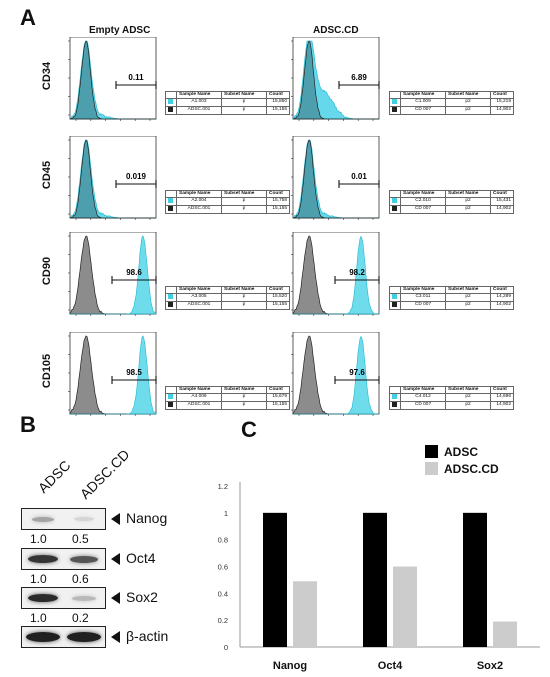 Image resolution: width=550 pixels, height=677 pixels. I want to click on table-row: CD 007 p2 14,902, so click(451, 405).